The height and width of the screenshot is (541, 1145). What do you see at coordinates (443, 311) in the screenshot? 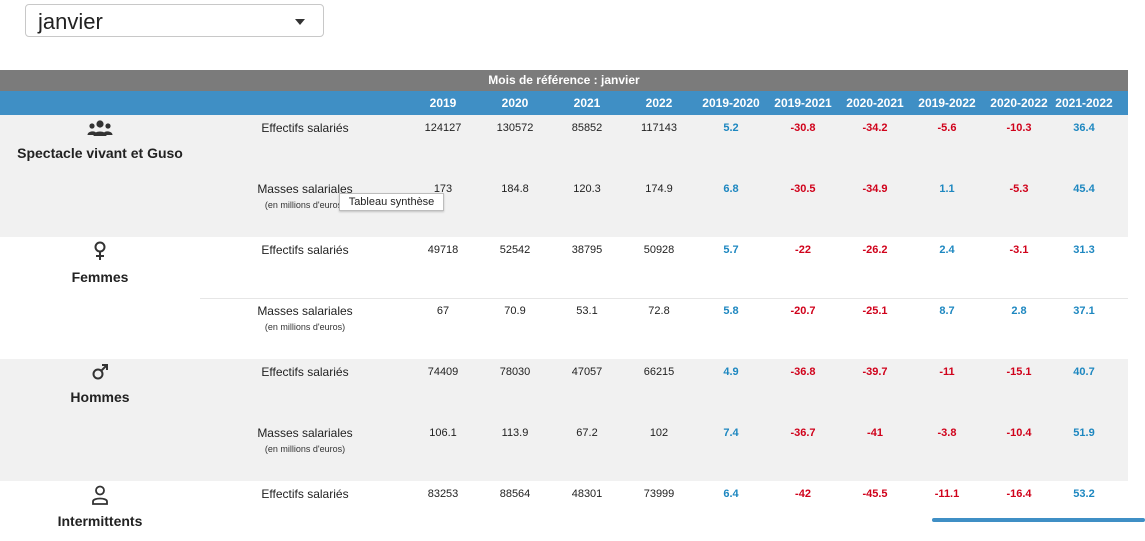
I see `table-cell: 67` at bounding box center [443, 311].